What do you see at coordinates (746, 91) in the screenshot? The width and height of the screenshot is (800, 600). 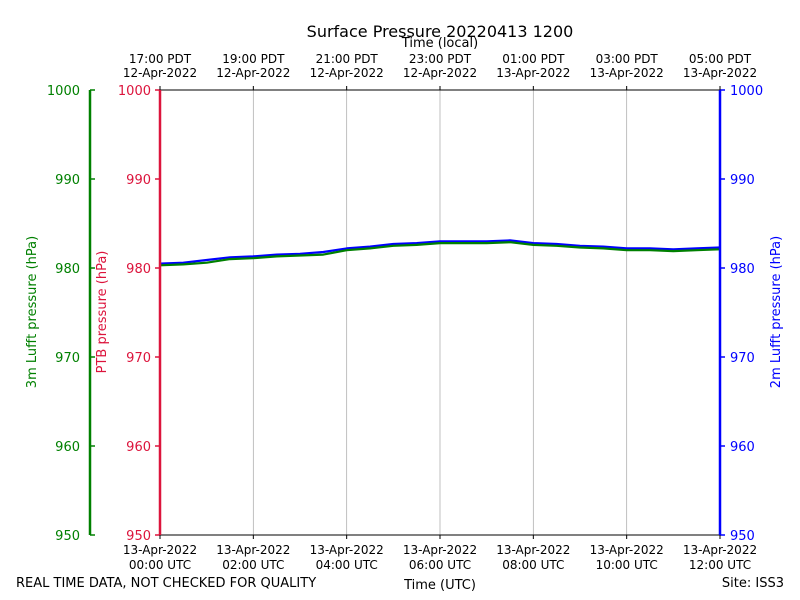 I see `y-tick-label-lufft2m: 1000` at bounding box center [746, 91].